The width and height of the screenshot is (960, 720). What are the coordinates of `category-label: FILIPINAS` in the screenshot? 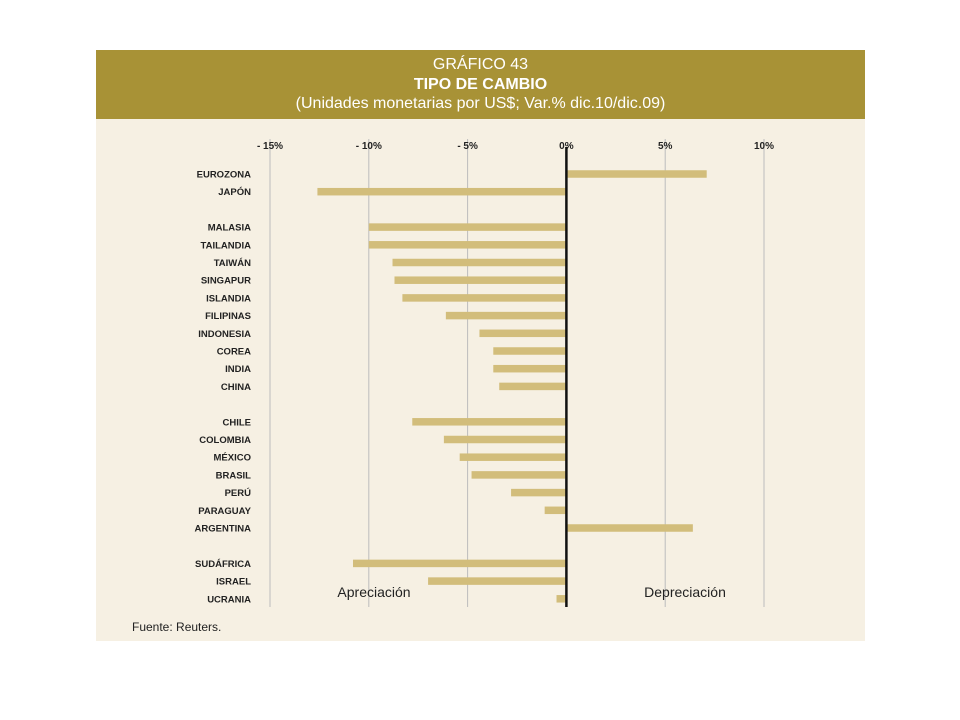 It's located at (228, 316).